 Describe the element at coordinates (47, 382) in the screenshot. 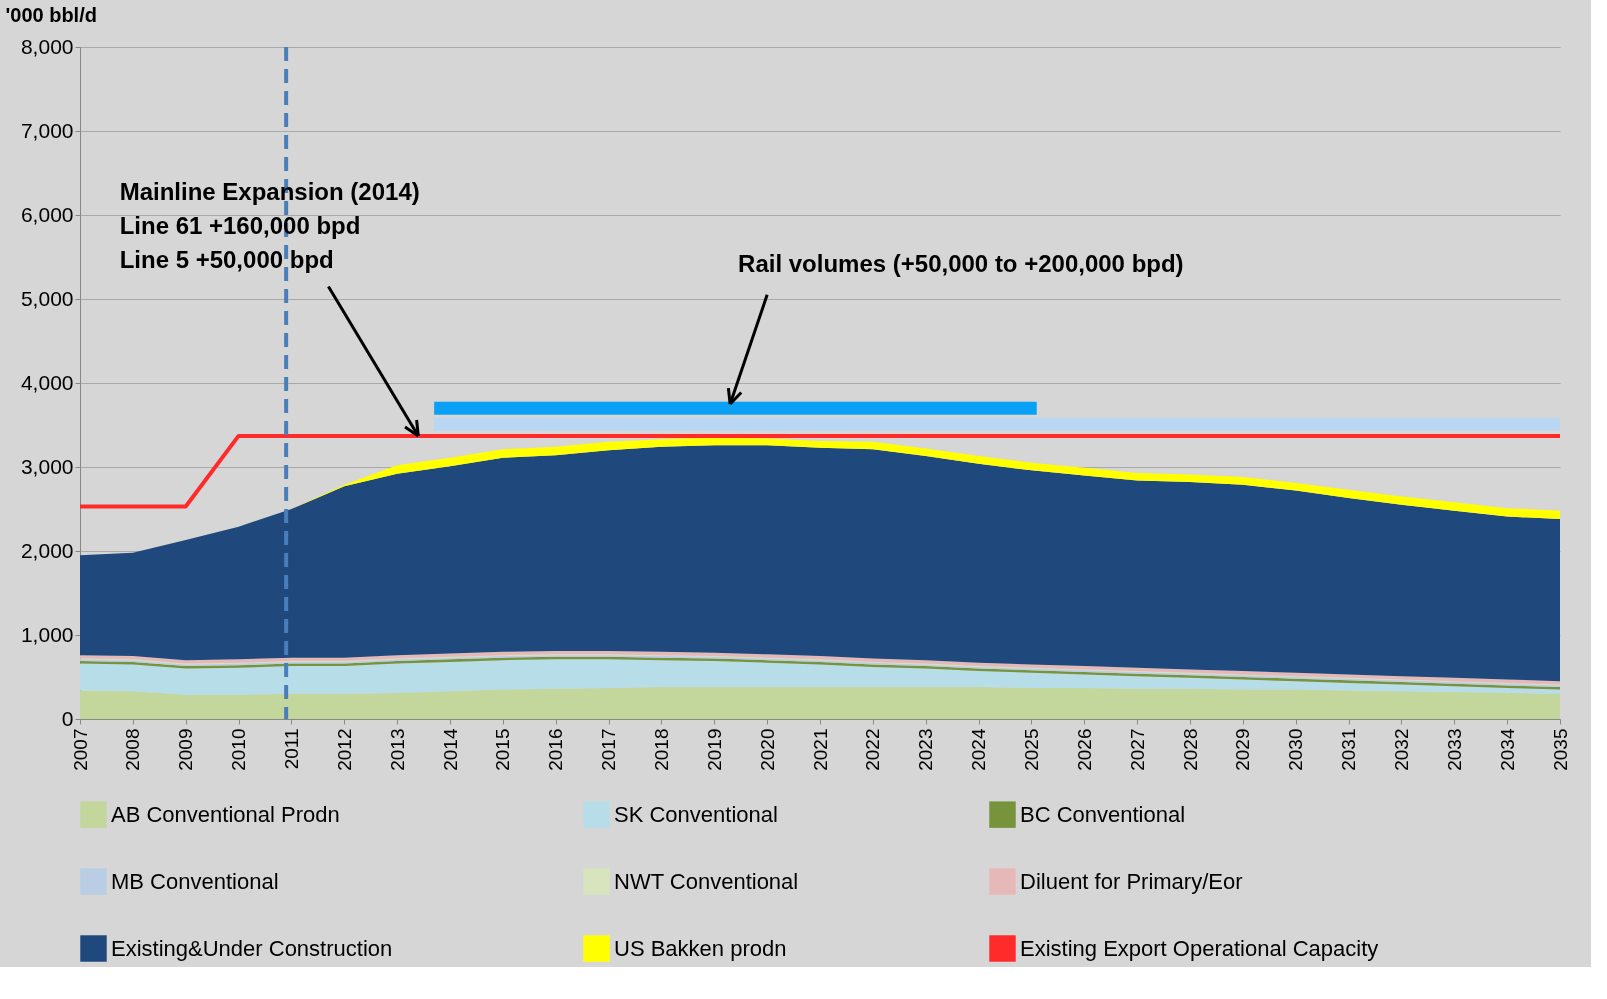

I see `y-tick-label: 4,000` at that location.